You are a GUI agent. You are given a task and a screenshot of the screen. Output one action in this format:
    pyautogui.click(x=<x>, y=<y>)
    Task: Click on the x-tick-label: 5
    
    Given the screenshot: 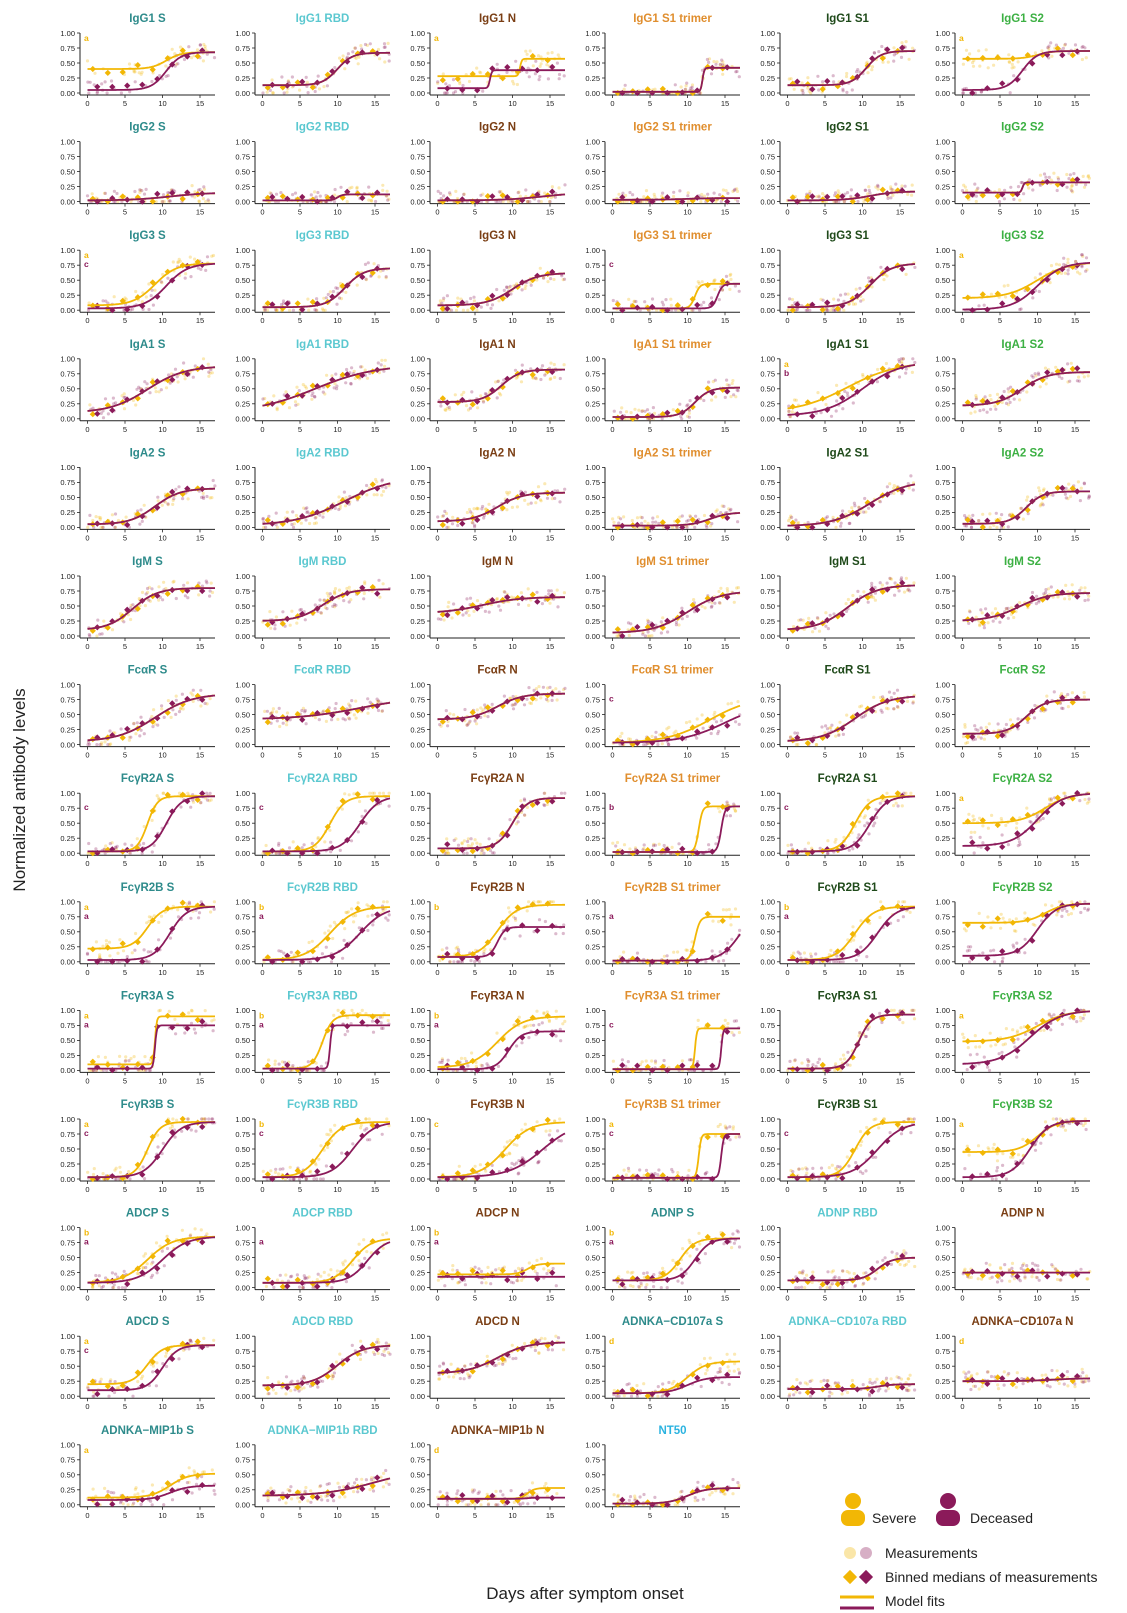 What is the action you would take?
    pyautogui.click(x=825, y=755)
    